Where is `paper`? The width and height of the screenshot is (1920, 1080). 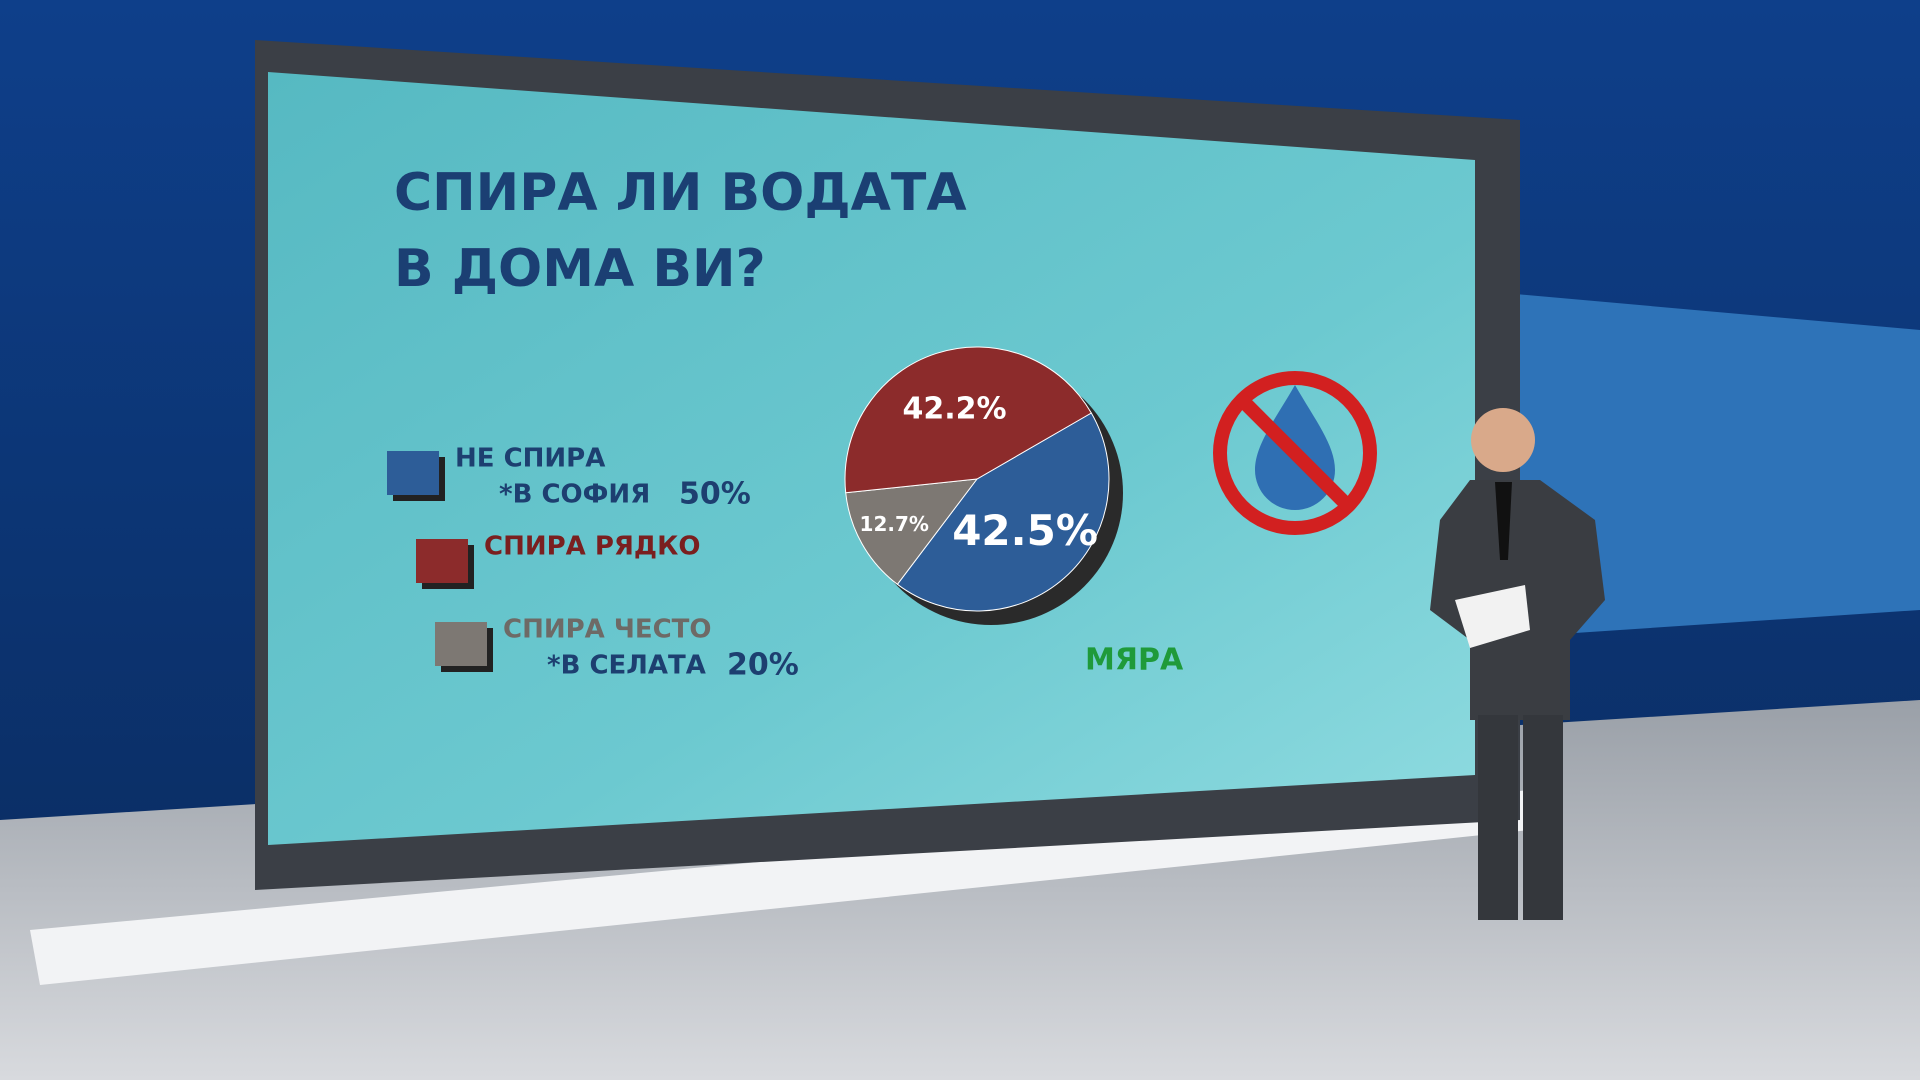 paper is located at coordinates (1492, 616).